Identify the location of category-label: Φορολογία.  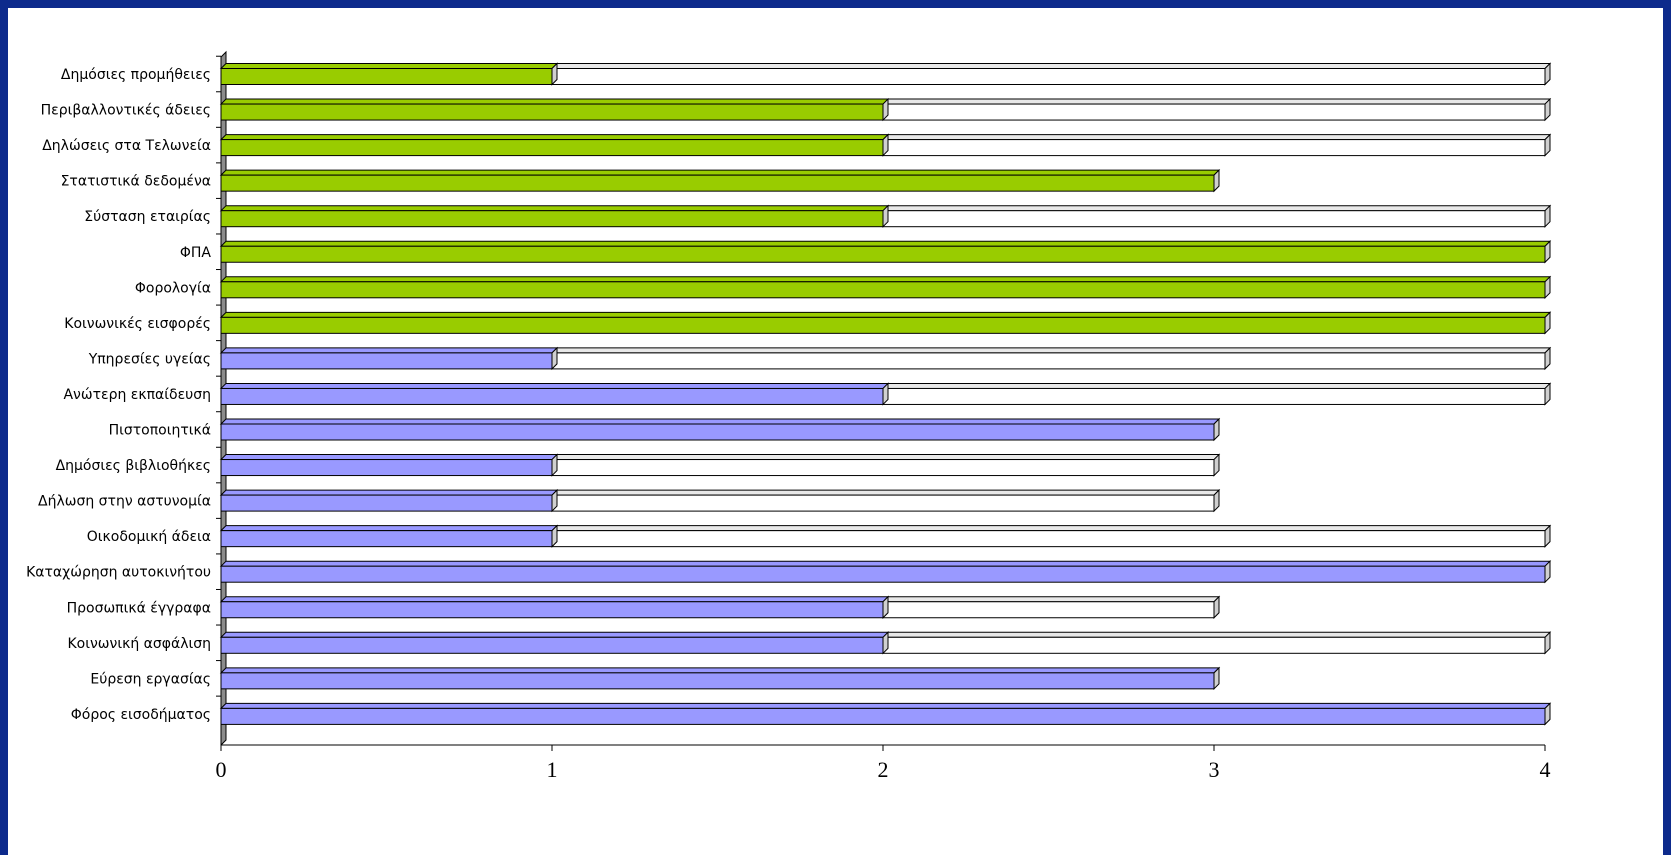
(173, 288).